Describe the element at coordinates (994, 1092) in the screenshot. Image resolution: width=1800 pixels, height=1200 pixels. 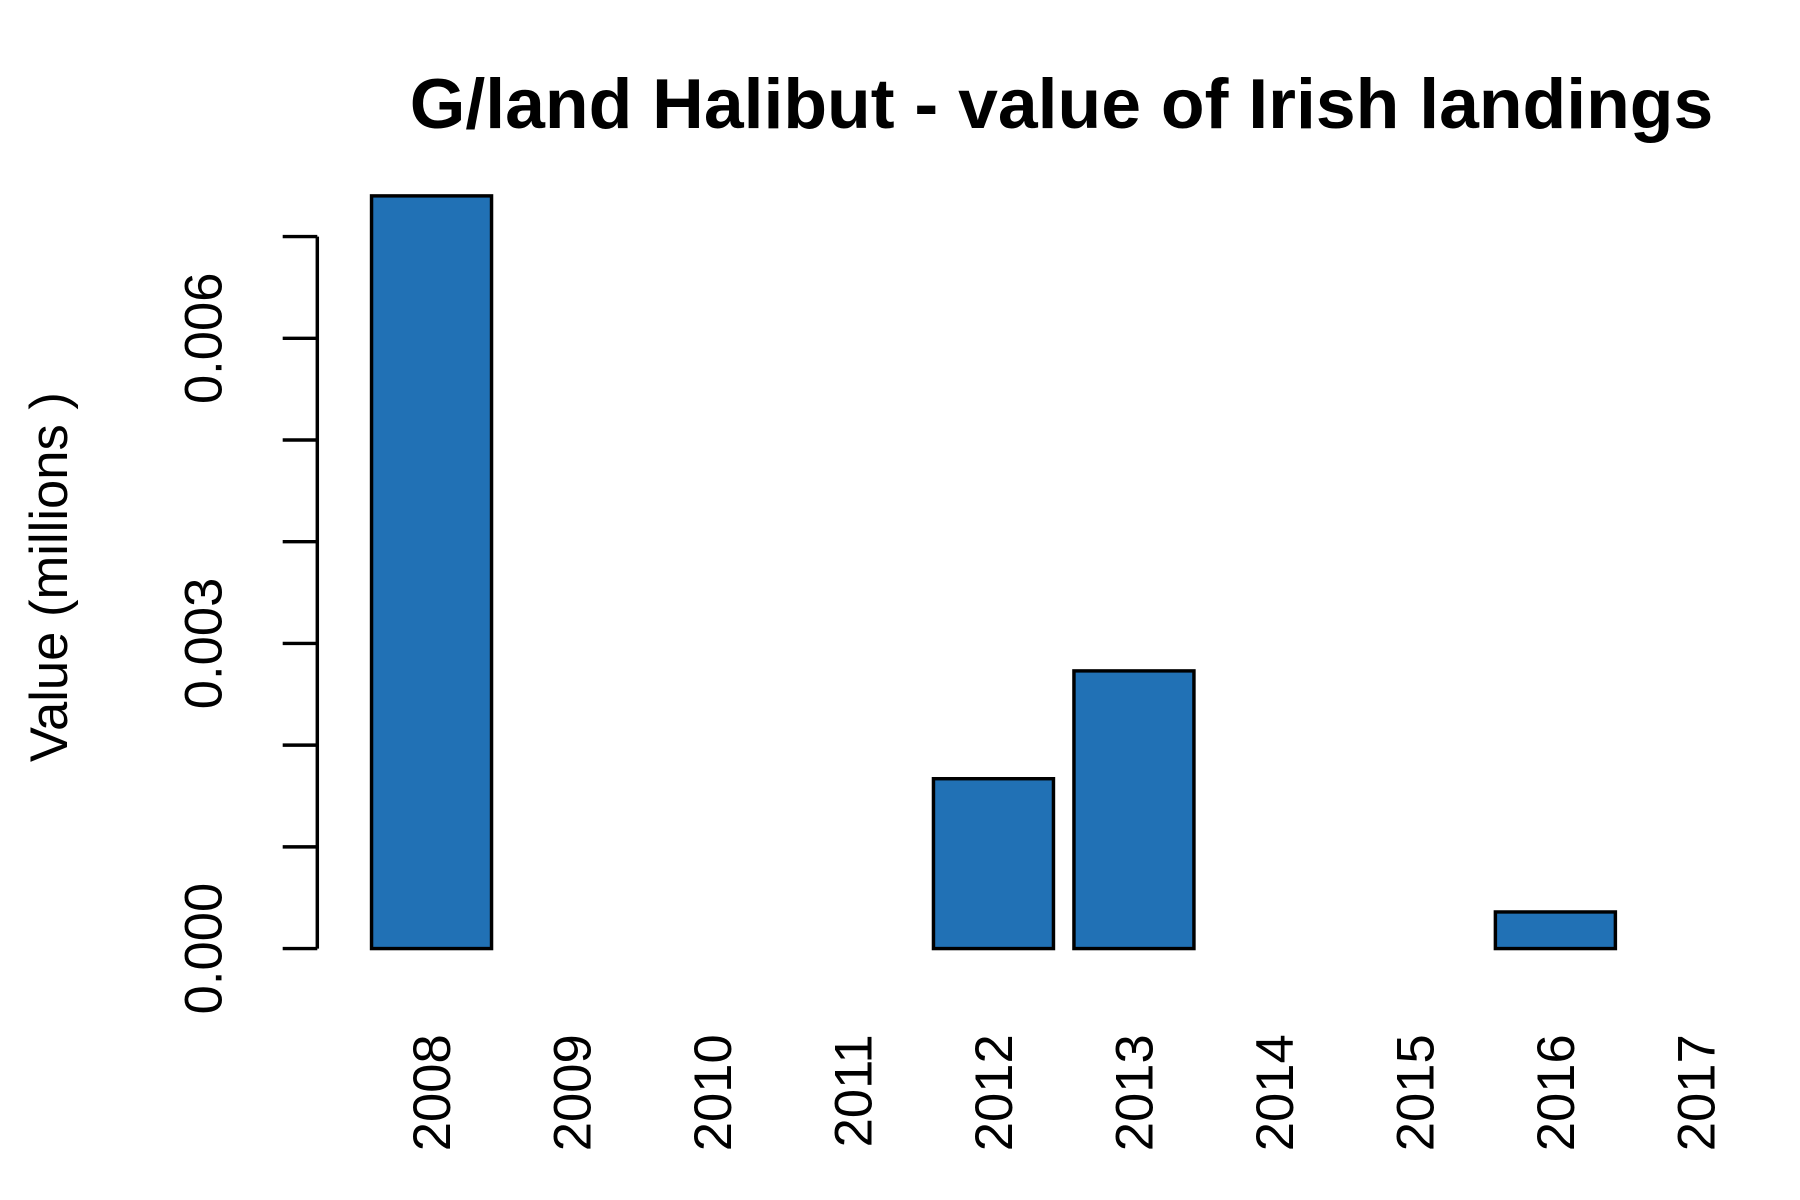
I see `x-tick-label: 2012` at that location.